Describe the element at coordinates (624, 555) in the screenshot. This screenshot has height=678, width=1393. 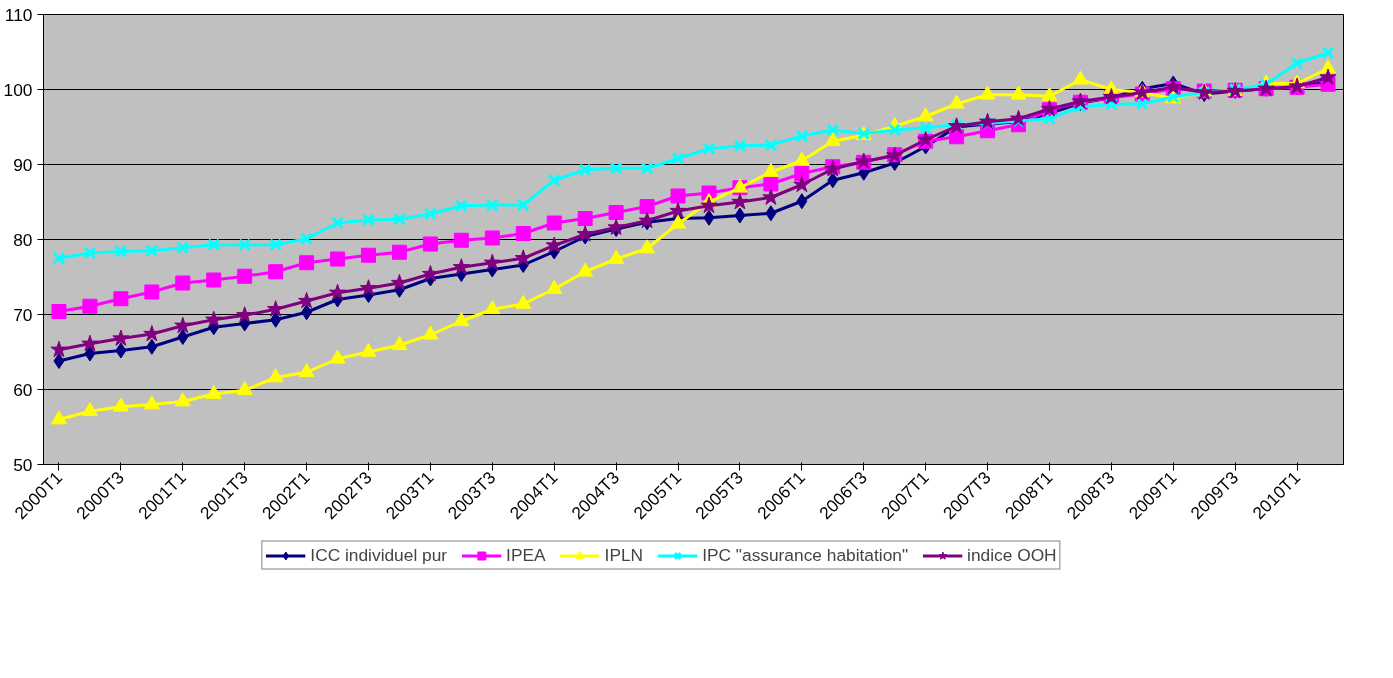
I see `legend-label: IPLN` at that location.